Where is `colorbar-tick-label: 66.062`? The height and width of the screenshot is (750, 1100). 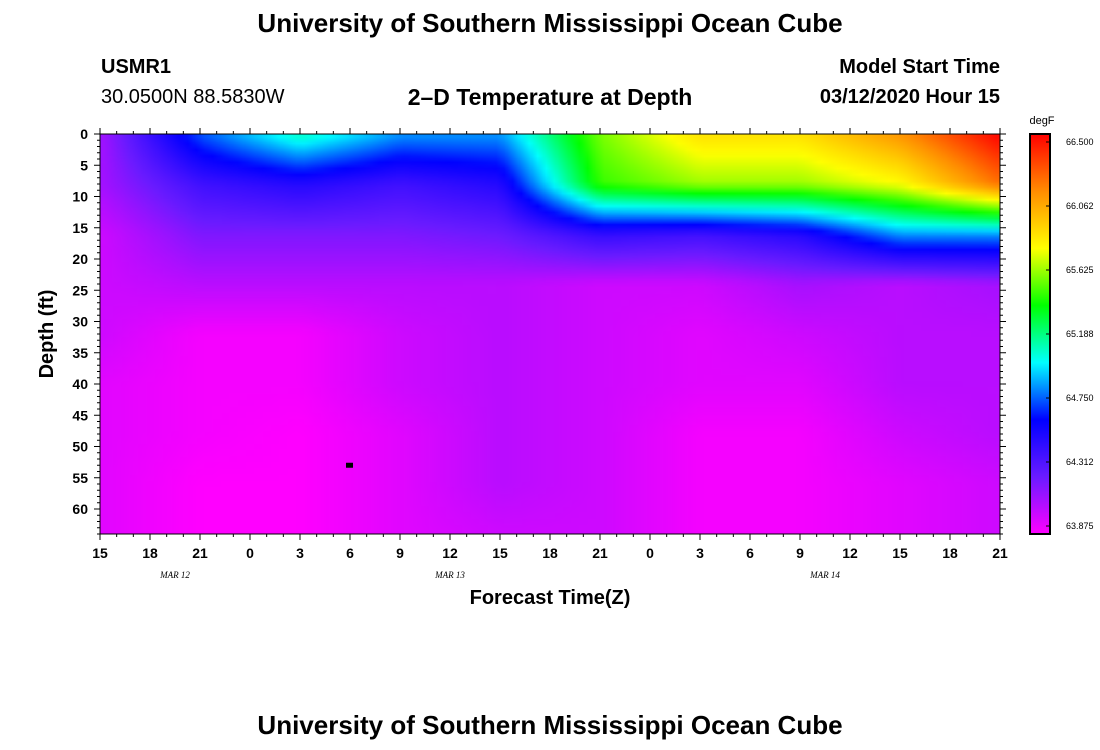 colorbar-tick-label: 66.062 is located at coordinates (1080, 206).